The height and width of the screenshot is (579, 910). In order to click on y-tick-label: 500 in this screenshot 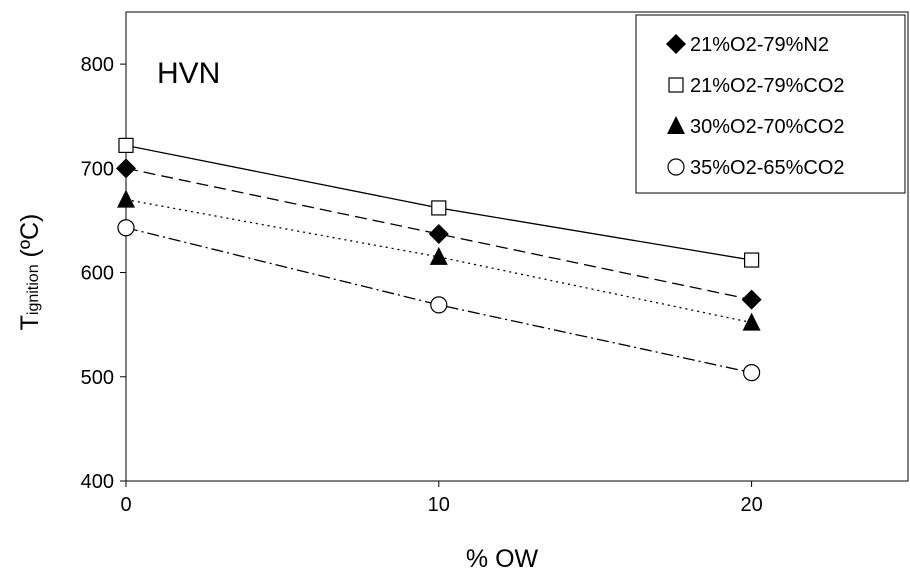, I will do `click(97, 378)`.